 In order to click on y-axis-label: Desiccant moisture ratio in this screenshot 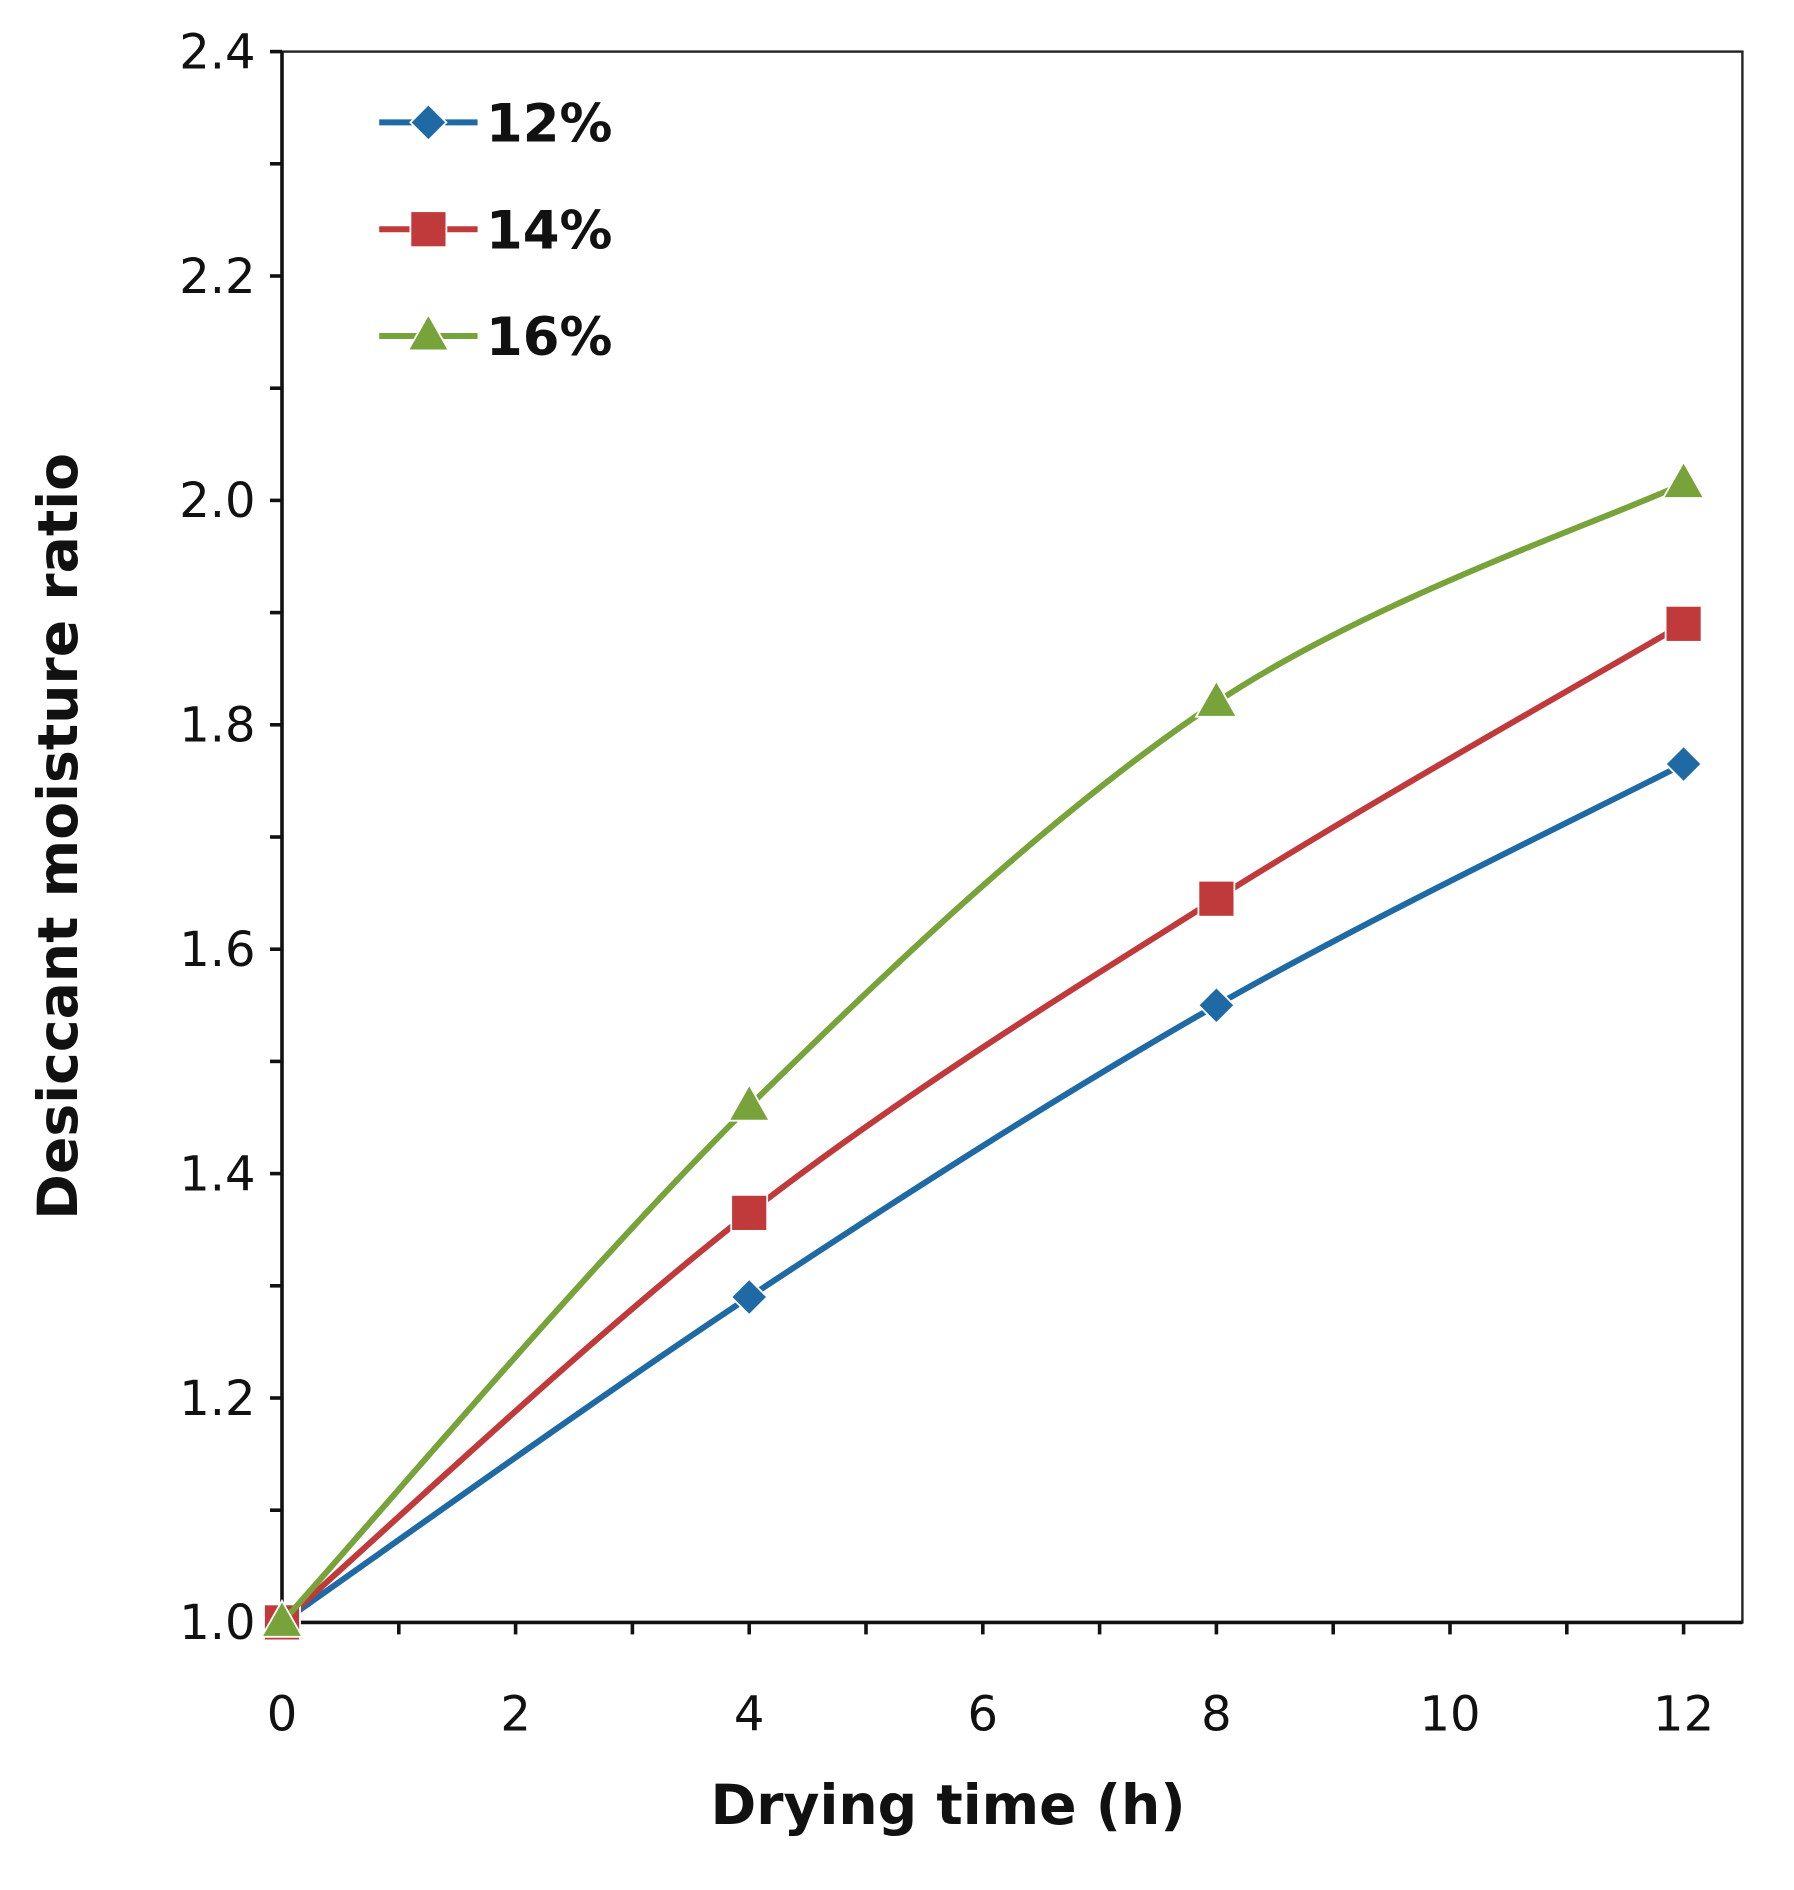, I will do `click(59, 836)`.